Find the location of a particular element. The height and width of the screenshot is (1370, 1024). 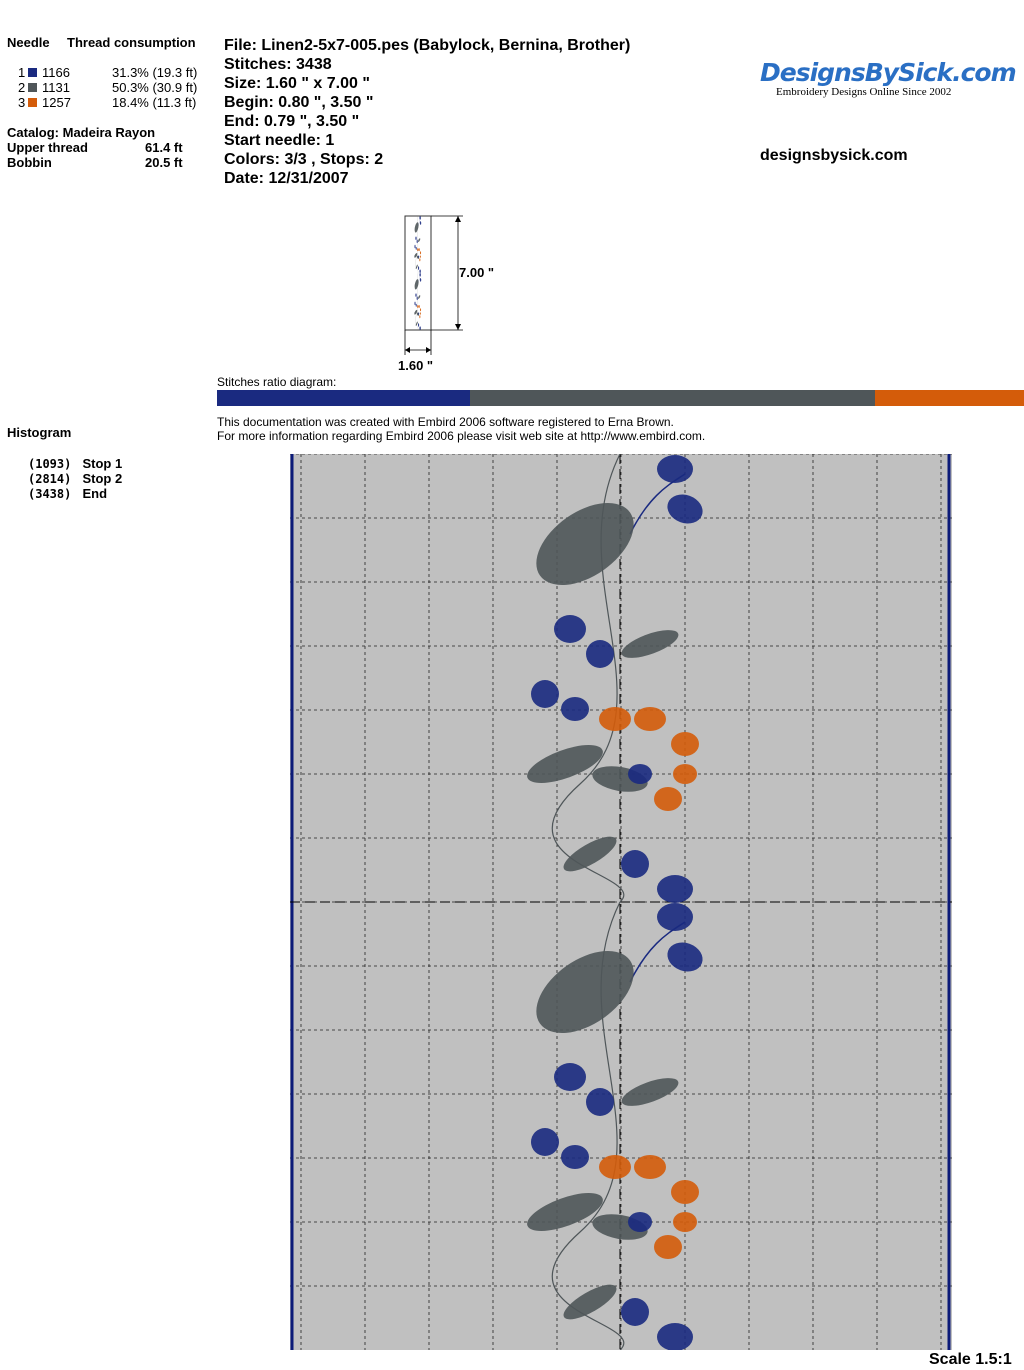

design-date: Date: 12/31/2007 is located at coordinates (286, 178).